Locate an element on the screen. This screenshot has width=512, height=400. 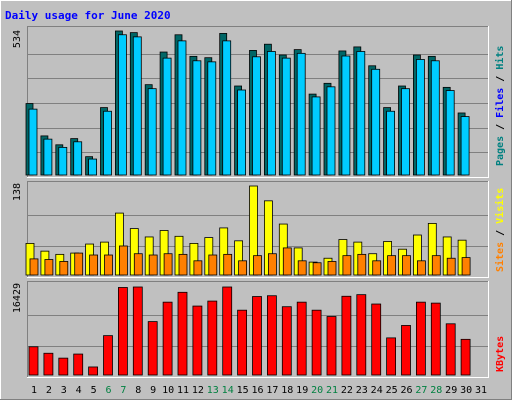
day-label: 20 is located at coordinates (317, 390).